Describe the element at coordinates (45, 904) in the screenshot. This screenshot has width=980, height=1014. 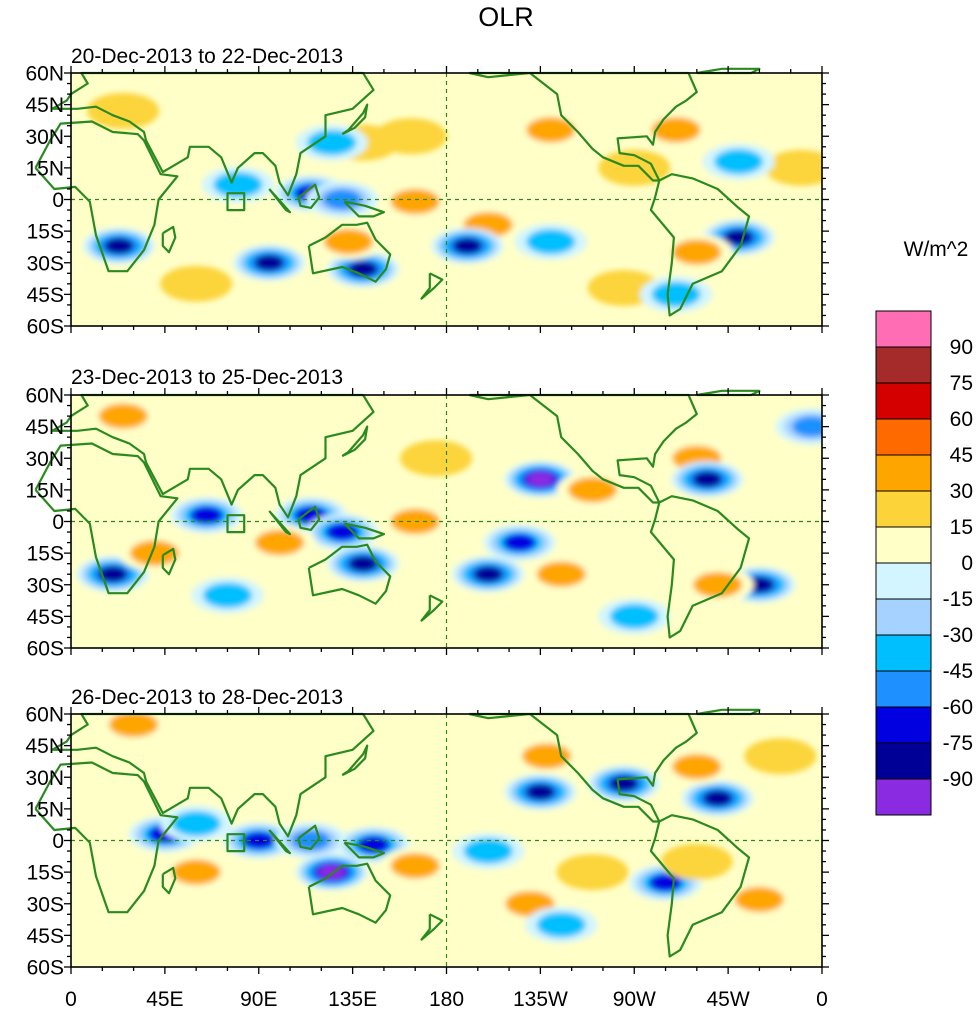
I see `panel-3-y-tick-label: 30S` at that location.